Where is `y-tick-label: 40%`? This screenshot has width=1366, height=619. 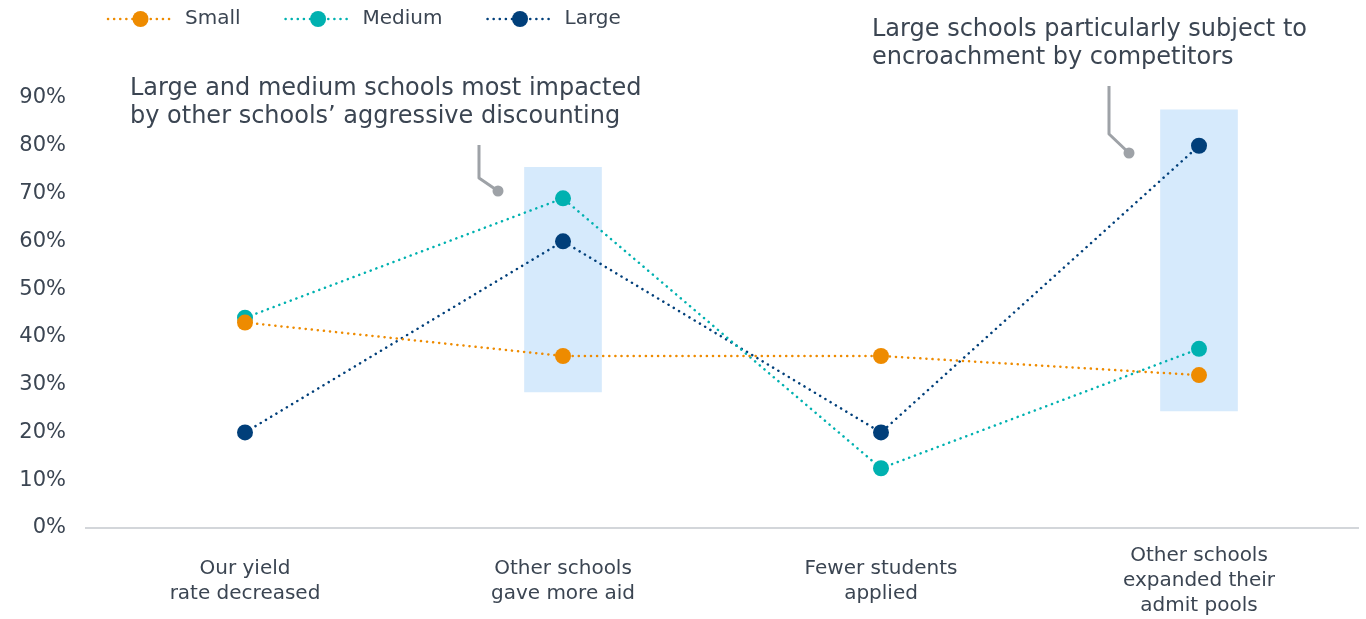 y-tick-label: 40% is located at coordinates (42, 335).